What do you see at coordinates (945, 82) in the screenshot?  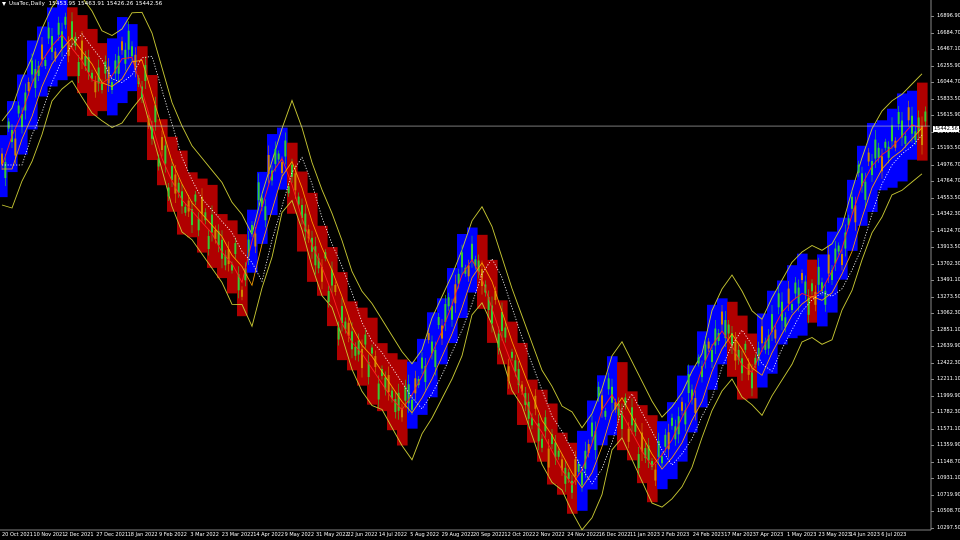 I see `price-axis-label: 16044.70` at bounding box center [945, 82].